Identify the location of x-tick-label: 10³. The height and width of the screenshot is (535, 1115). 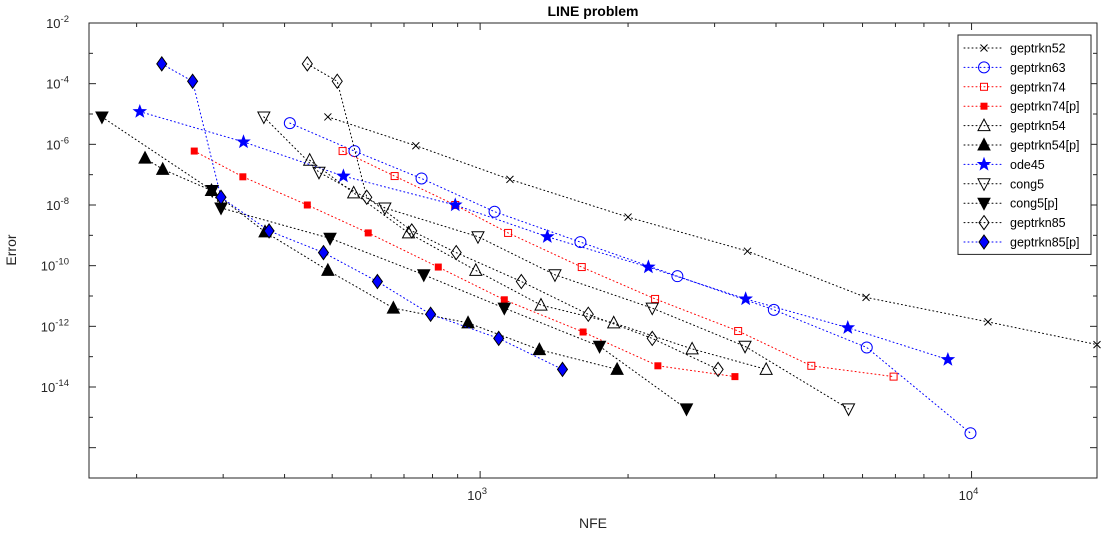
(477, 494).